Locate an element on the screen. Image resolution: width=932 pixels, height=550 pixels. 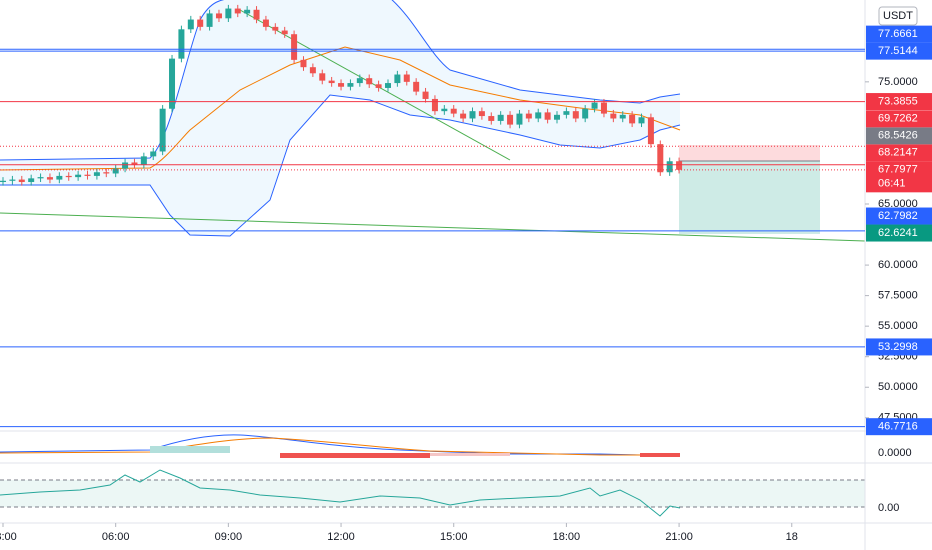
pane-tick-label: 0.0000 is located at coordinates (895, 453).